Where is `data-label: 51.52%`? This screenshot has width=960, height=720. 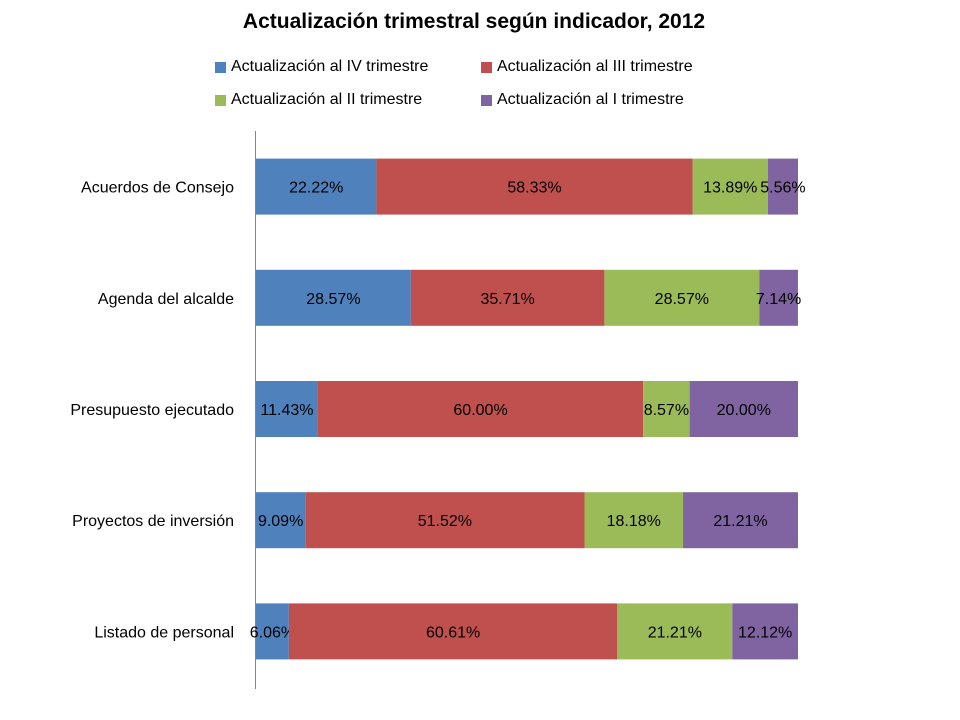
data-label: 51.52% is located at coordinates (445, 521).